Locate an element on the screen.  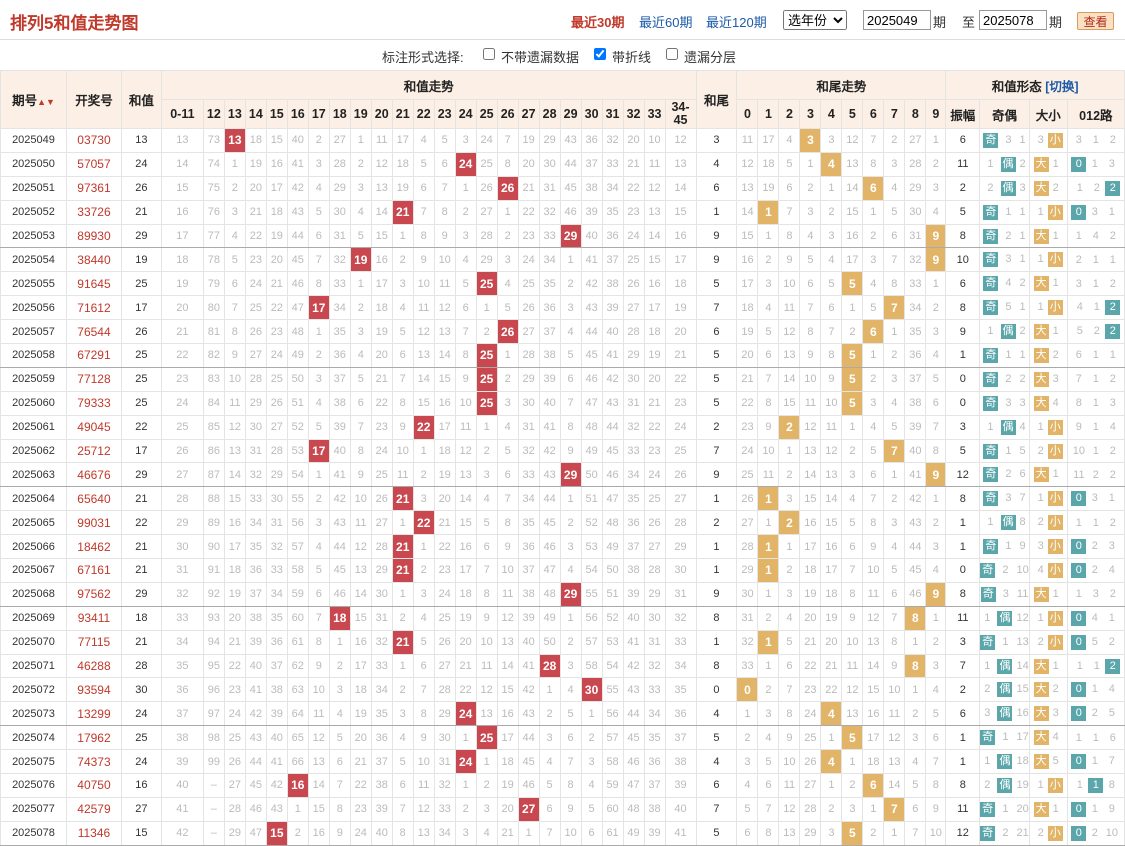
tail-miss-cell: 6 is located at coordinates (789, 188).